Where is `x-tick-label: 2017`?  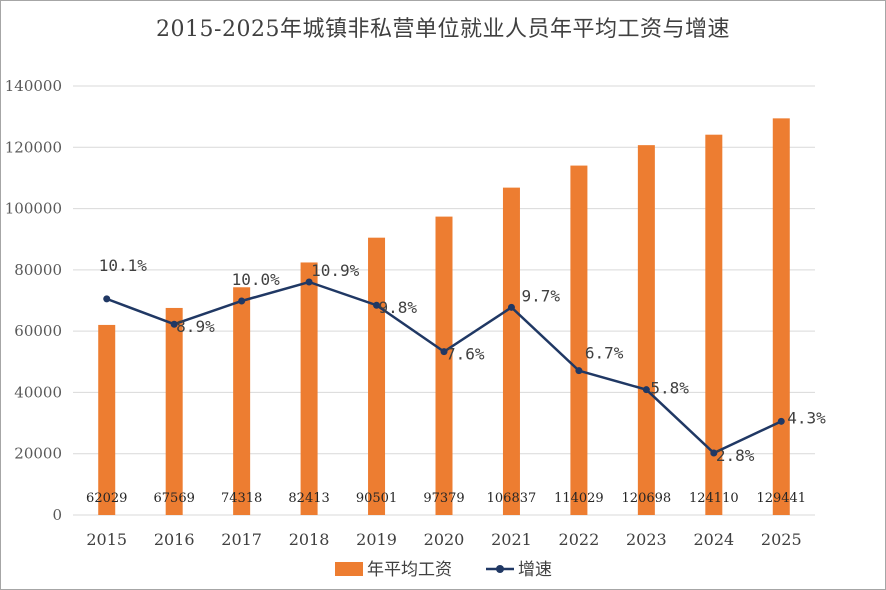 x-tick-label: 2017 is located at coordinates (241, 539).